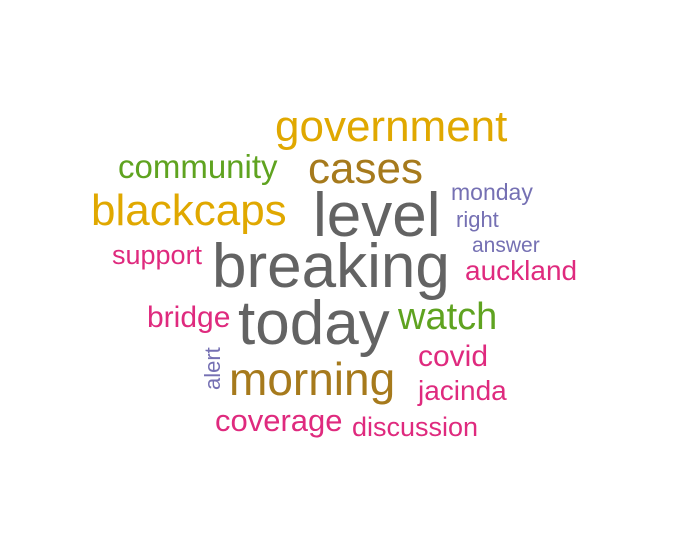 This screenshot has width=675, height=542. What do you see at coordinates (189, 210) in the screenshot?
I see `word-blackcaps: blackcaps` at bounding box center [189, 210].